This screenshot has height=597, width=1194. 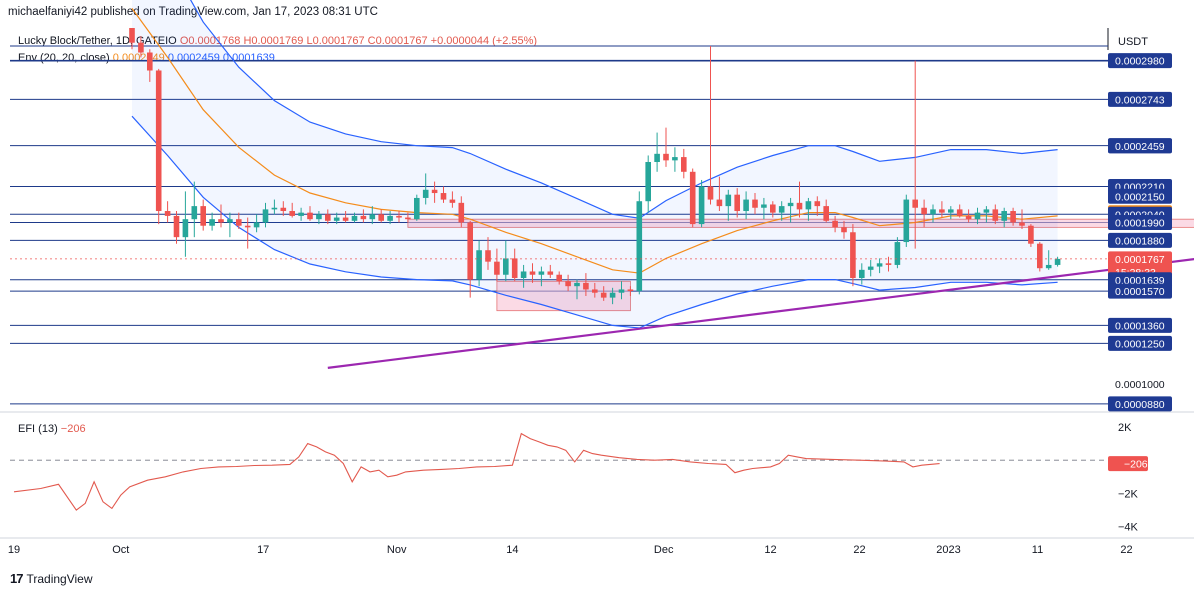 What do you see at coordinates (1140, 385) in the screenshot?
I see `price-axis-label: 0.0001000` at bounding box center [1140, 385].